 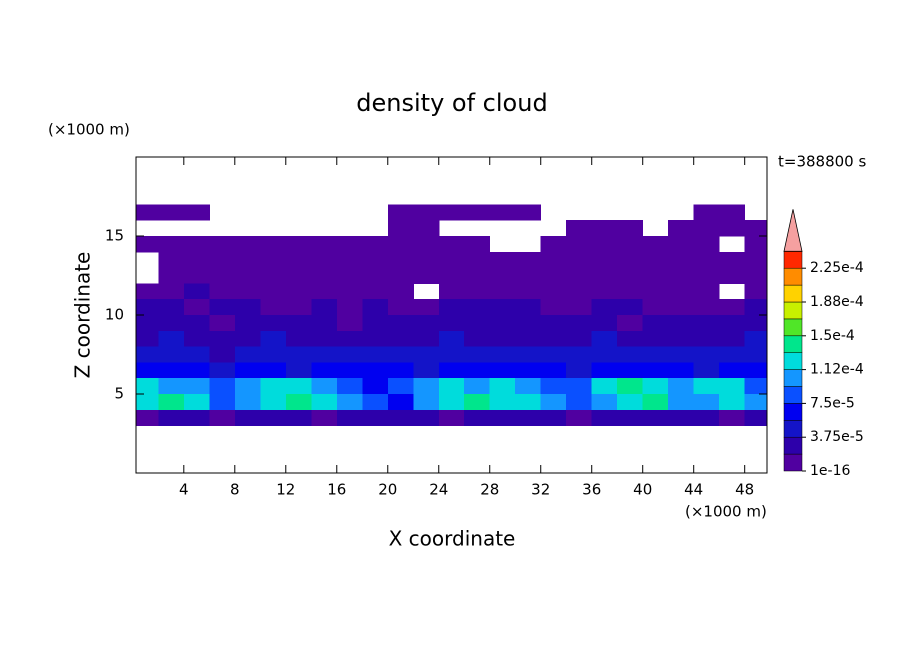 I want to click on x-unit: (×1000 m), so click(x=726, y=512).